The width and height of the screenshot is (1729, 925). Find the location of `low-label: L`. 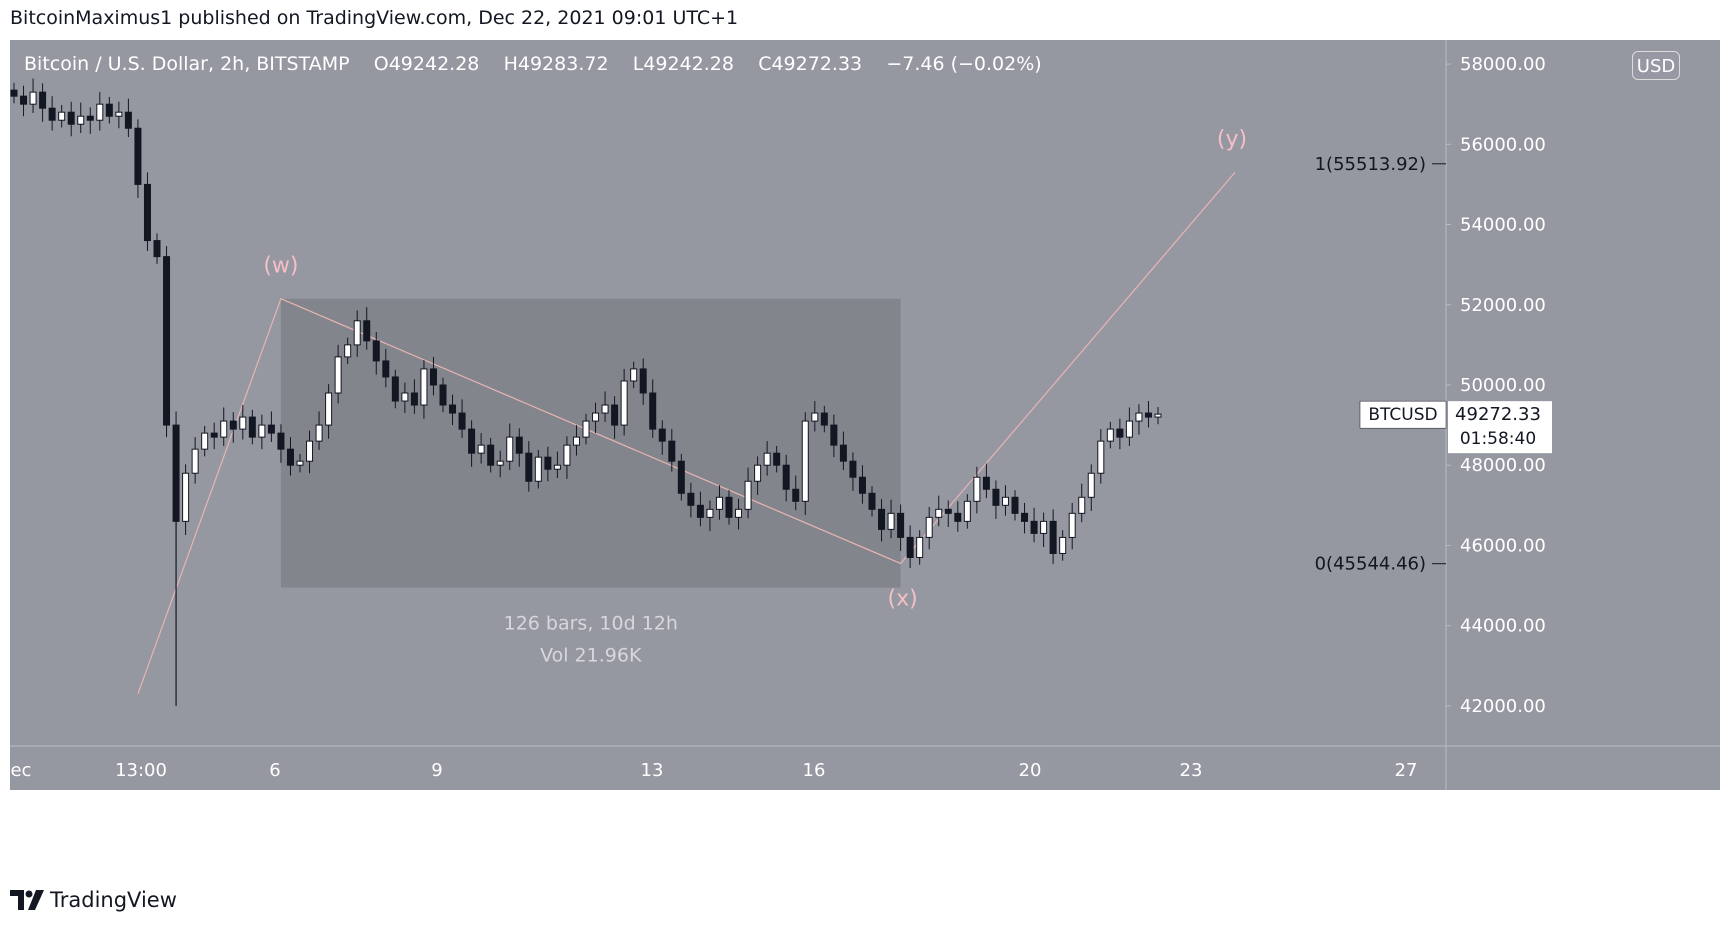

low-label: L is located at coordinates (638, 64).